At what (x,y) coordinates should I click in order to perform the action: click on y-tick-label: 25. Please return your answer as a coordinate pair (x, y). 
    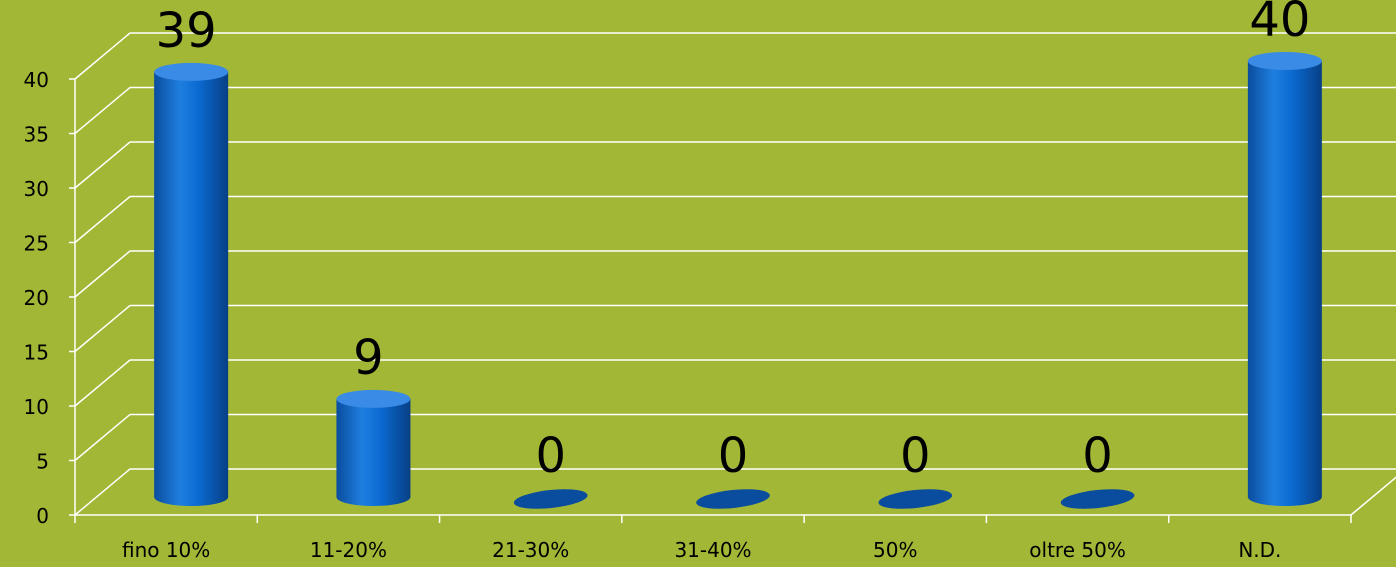
    Looking at the image, I should click on (36, 244).